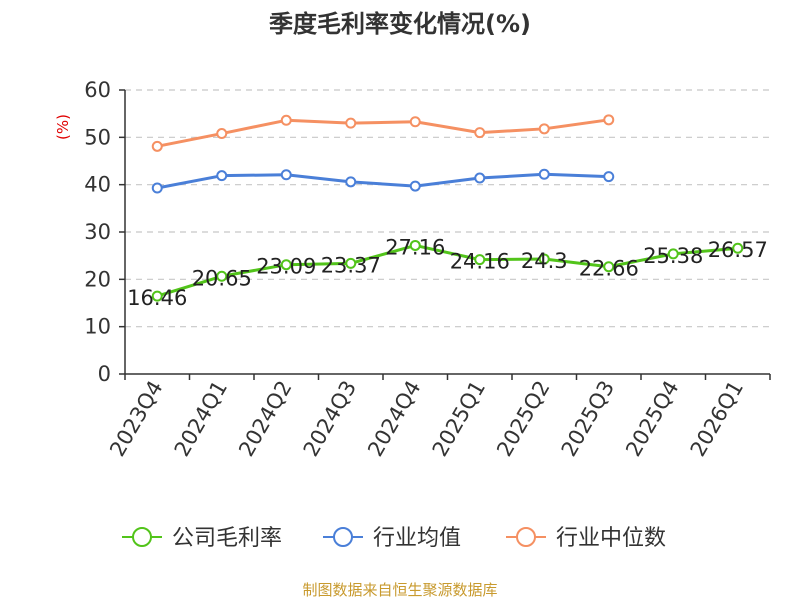  What do you see at coordinates (459, 419) in the screenshot?
I see `x-tick-label: 2025Q1` at bounding box center [459, 419].